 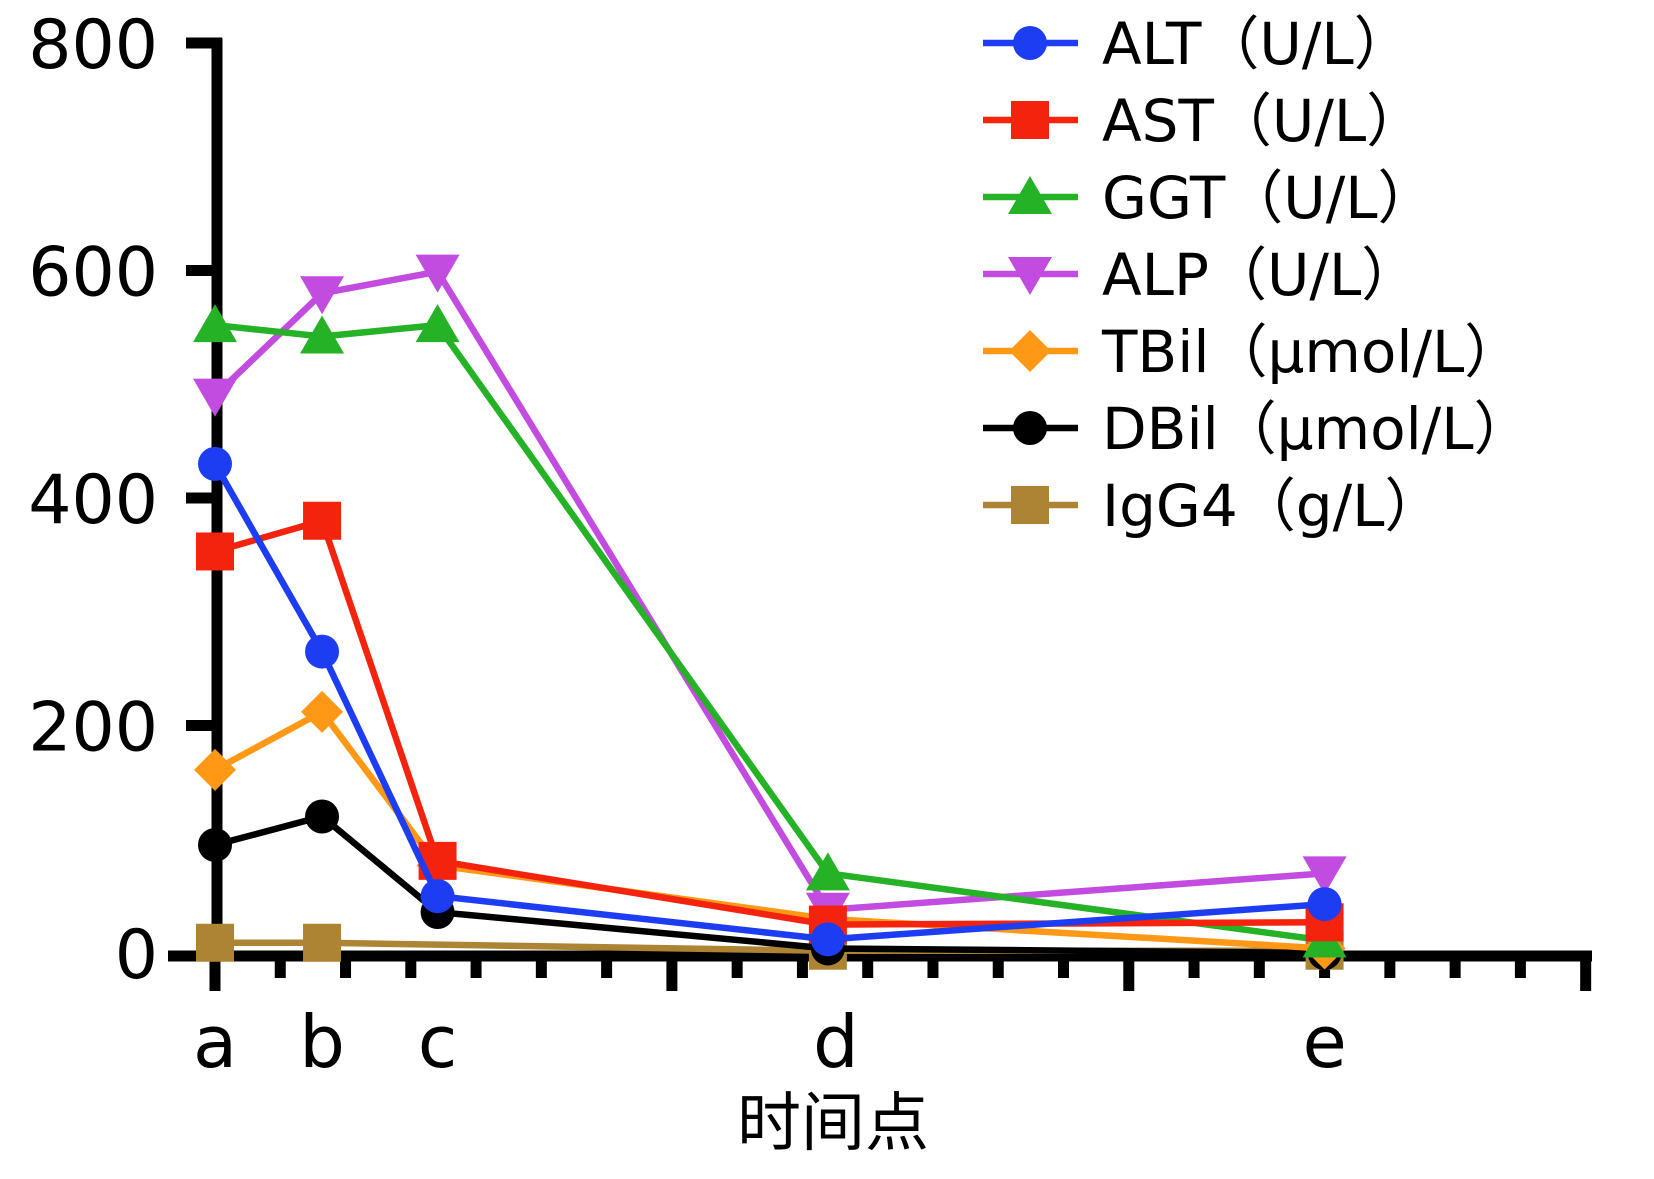 What do you see at coordinates (1272, 506) in the screenshot?
I see `legend-label: IgG4（g/L）` at bounding box center [1272, 506].